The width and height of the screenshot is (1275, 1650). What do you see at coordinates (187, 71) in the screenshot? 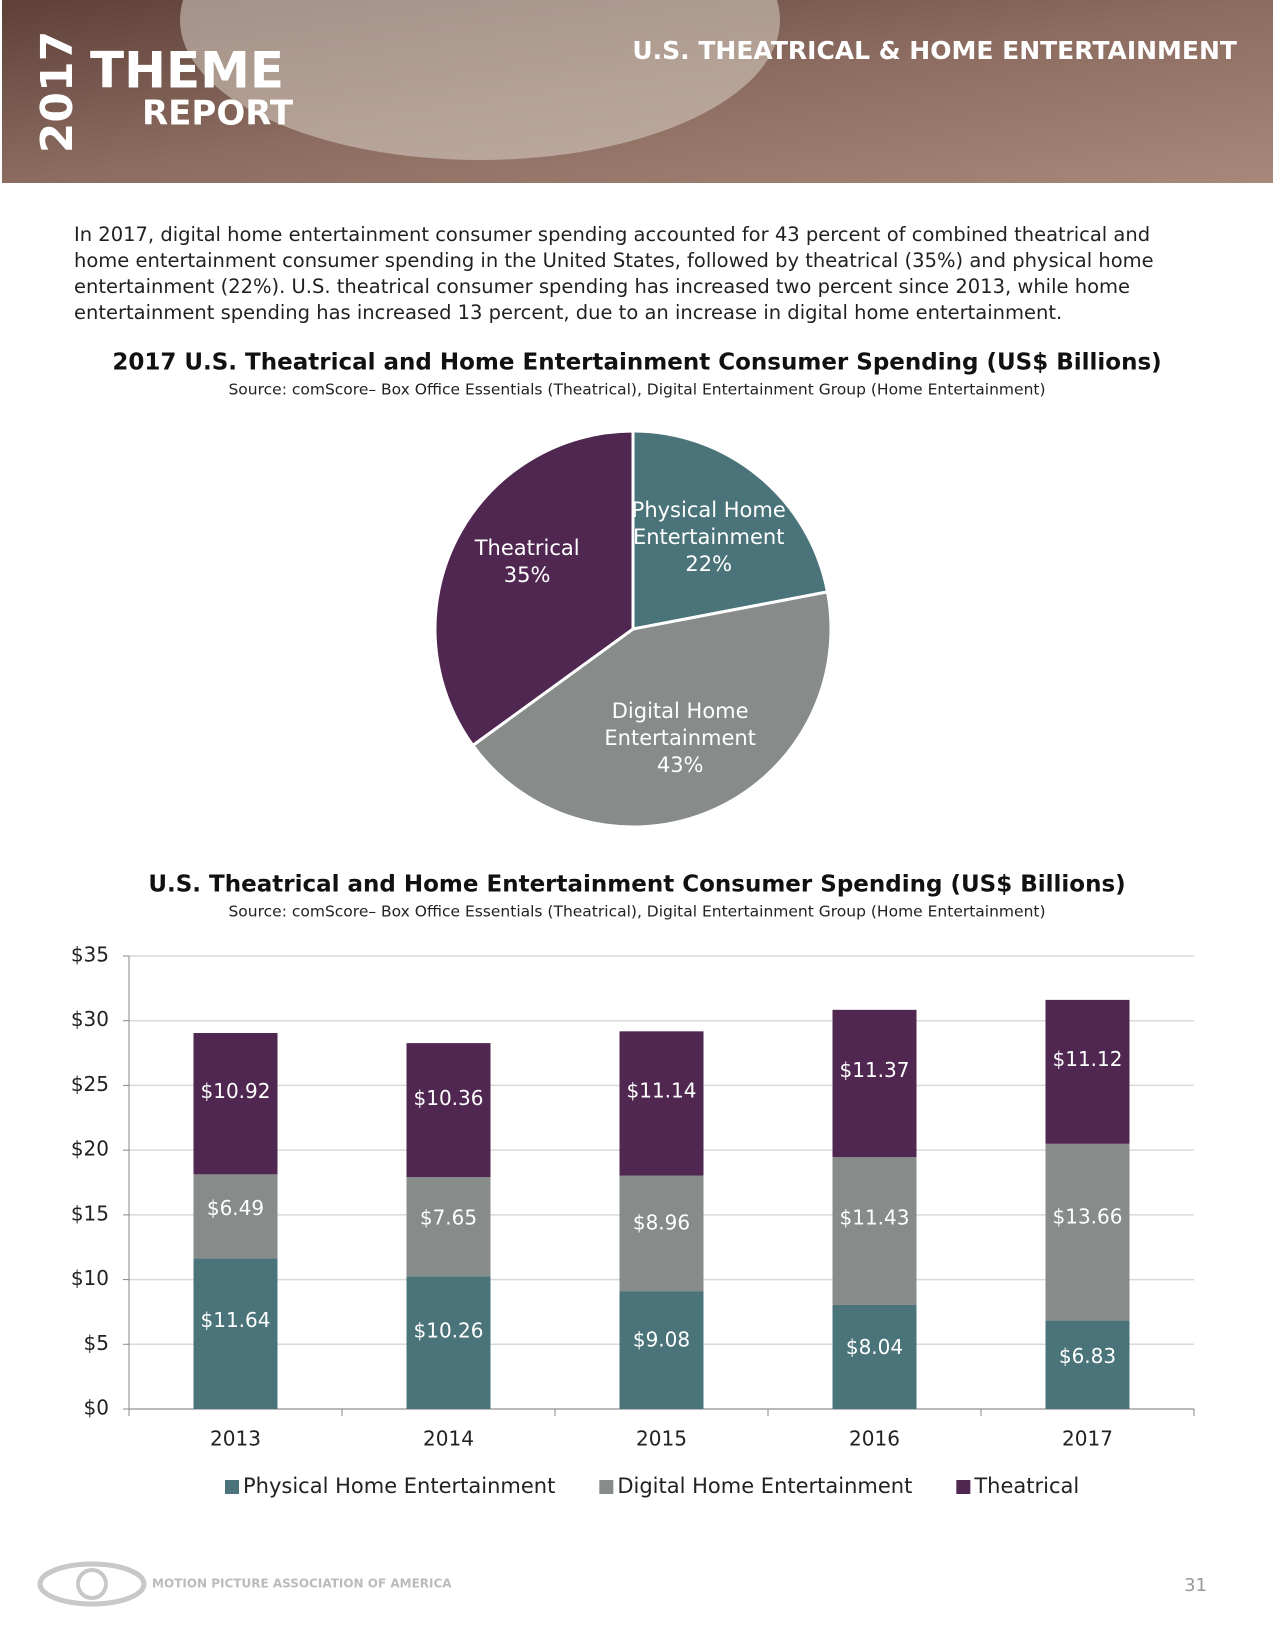
I see `header-theme: THEME` at bounding box center [187, 71].